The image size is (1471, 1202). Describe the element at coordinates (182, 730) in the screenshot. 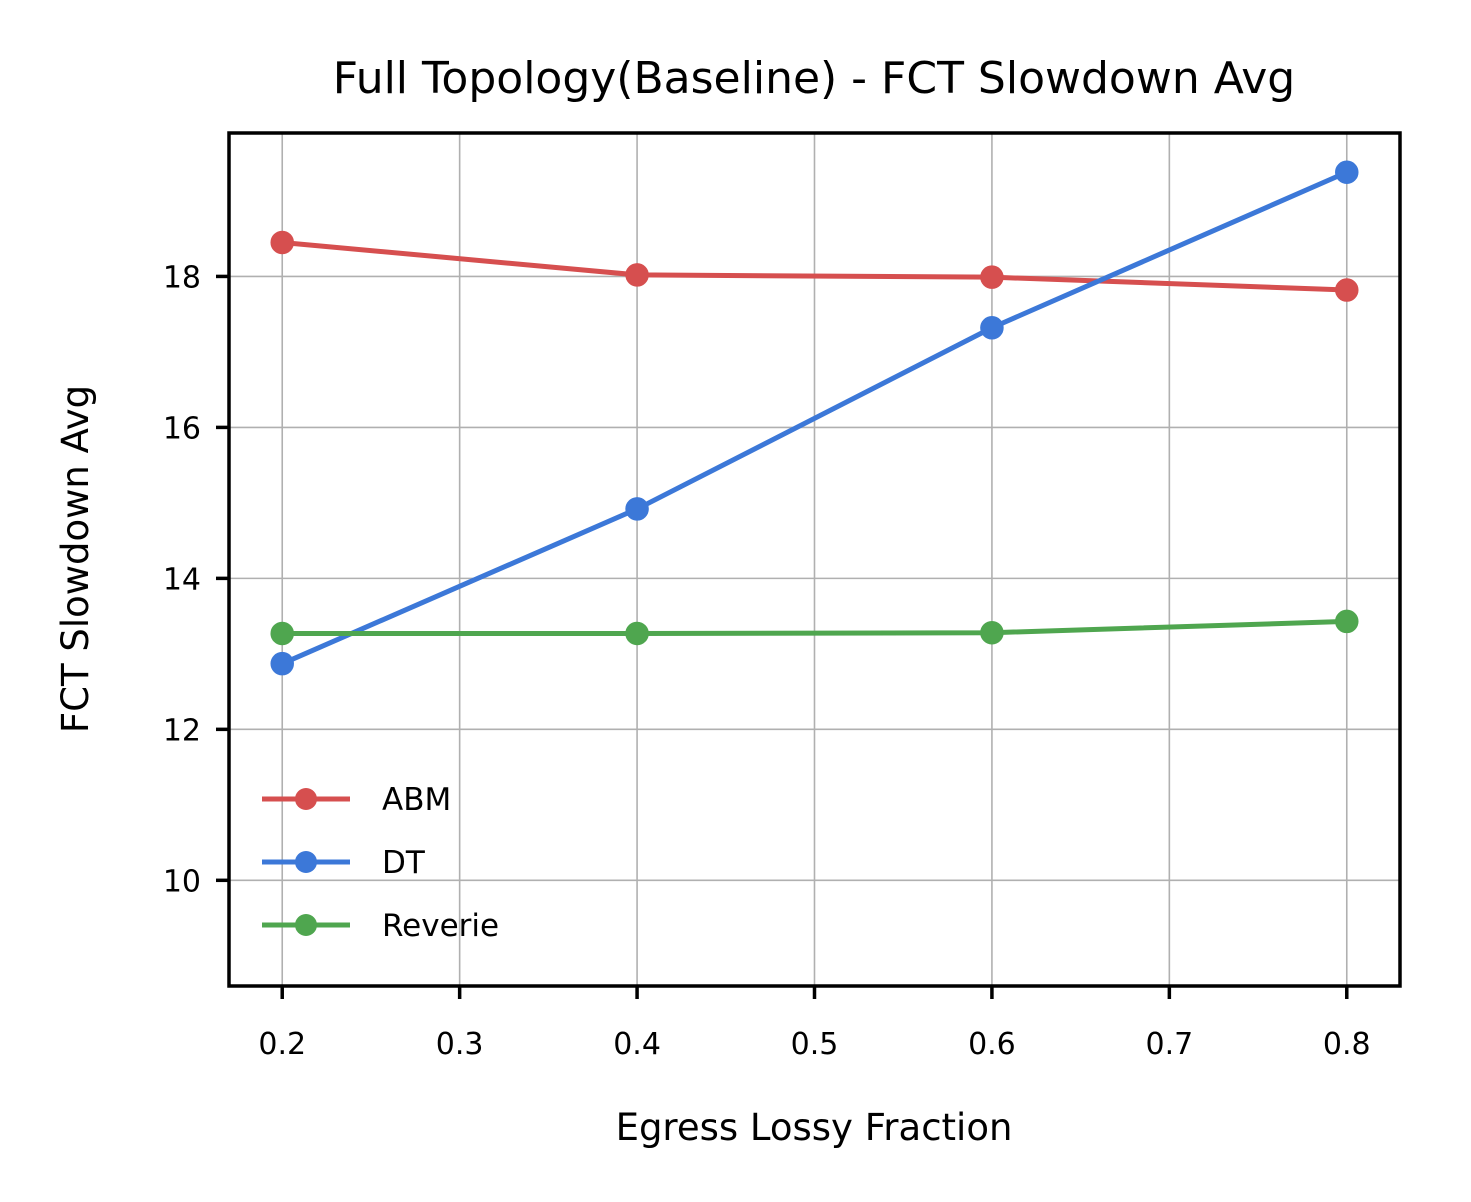

I see `y-tick-label: 12` at that location.